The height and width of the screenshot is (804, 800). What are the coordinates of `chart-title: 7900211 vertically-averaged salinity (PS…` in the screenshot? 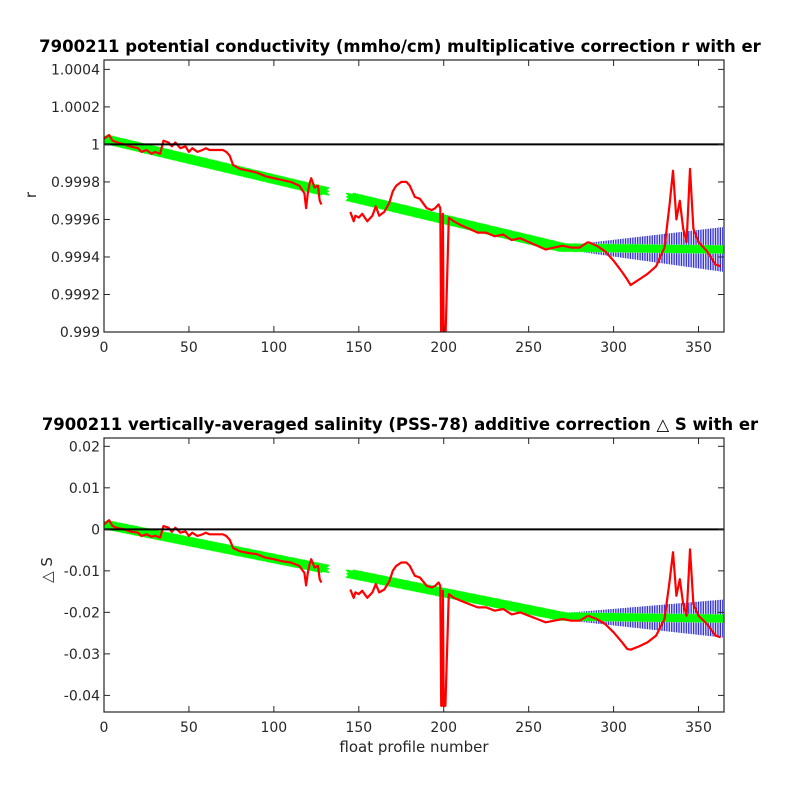 It's located at (400, 424).